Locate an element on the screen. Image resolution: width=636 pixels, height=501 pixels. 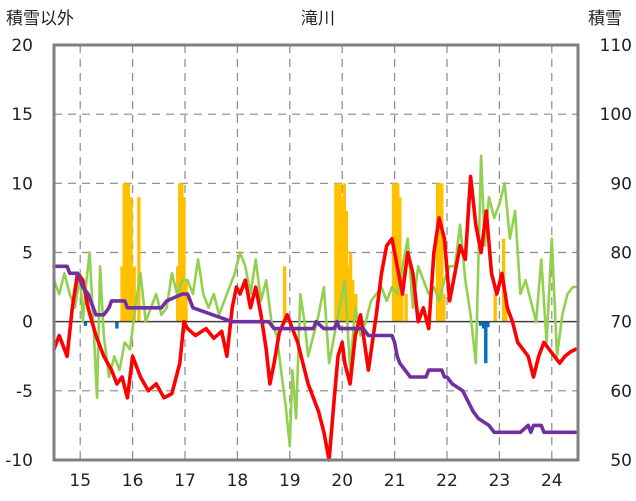
x-tick-label: 20 is located at coordinates (342, 481).